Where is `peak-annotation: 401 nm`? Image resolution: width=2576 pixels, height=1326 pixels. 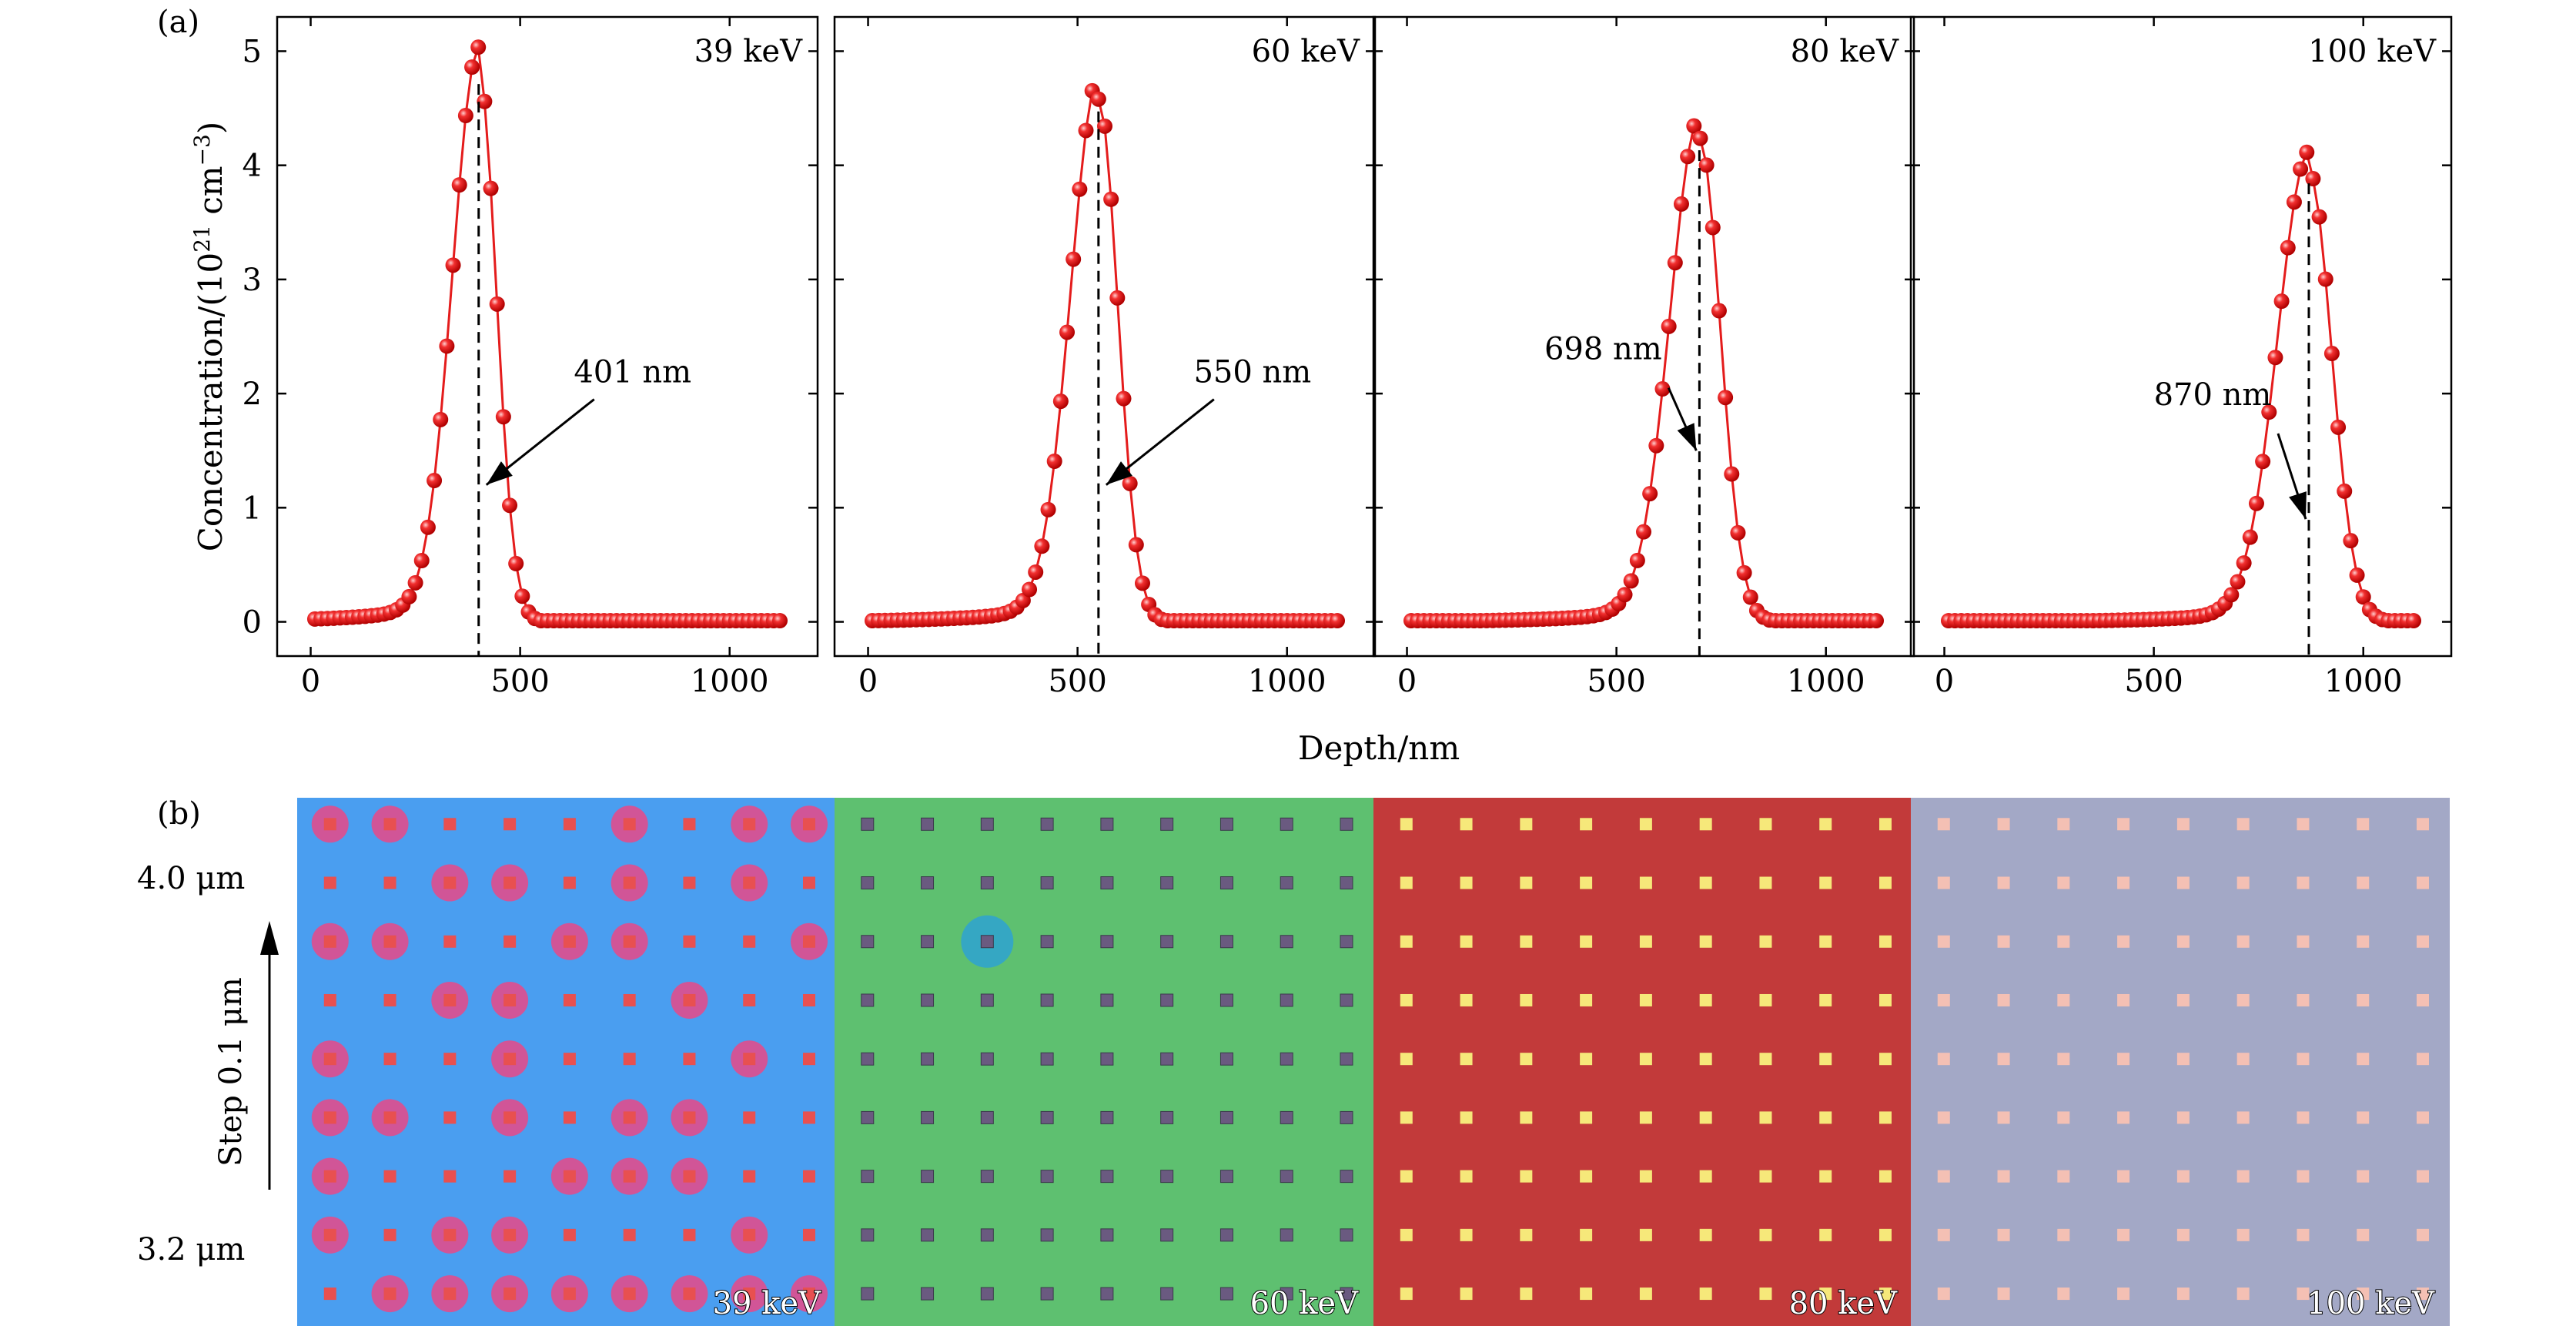
peak-annotation: 401 nm is located at coordinates (633, 372).